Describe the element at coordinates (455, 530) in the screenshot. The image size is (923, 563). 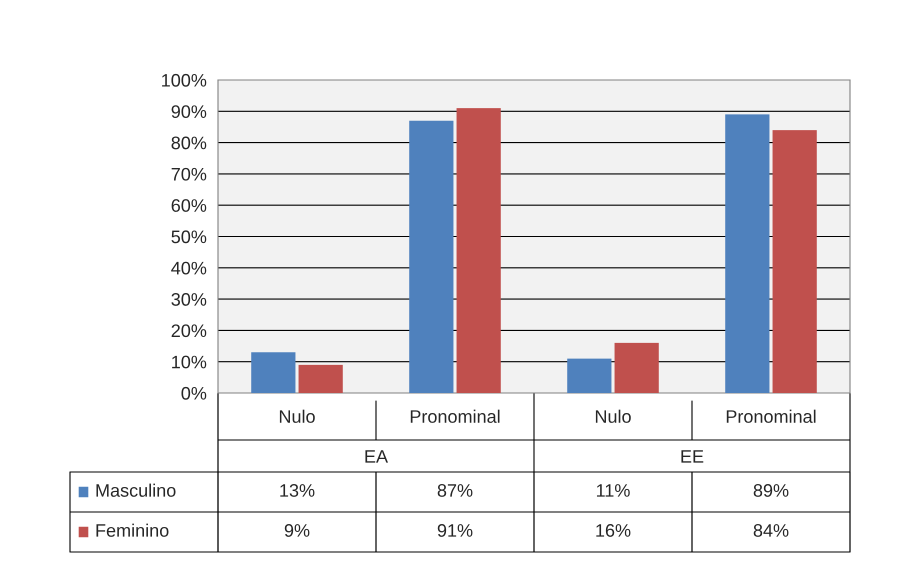
I see `data-label: 91%` at that location.